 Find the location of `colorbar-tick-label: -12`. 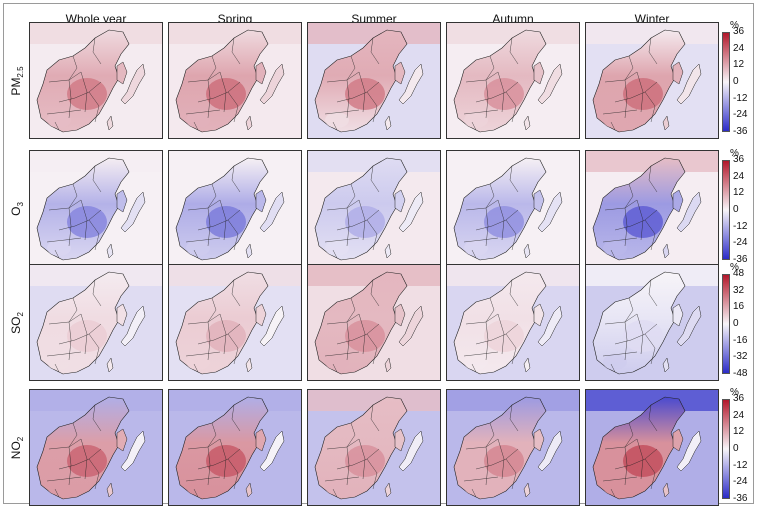

colorbar-tick-label: -12 is located at coordinates (740, 465).